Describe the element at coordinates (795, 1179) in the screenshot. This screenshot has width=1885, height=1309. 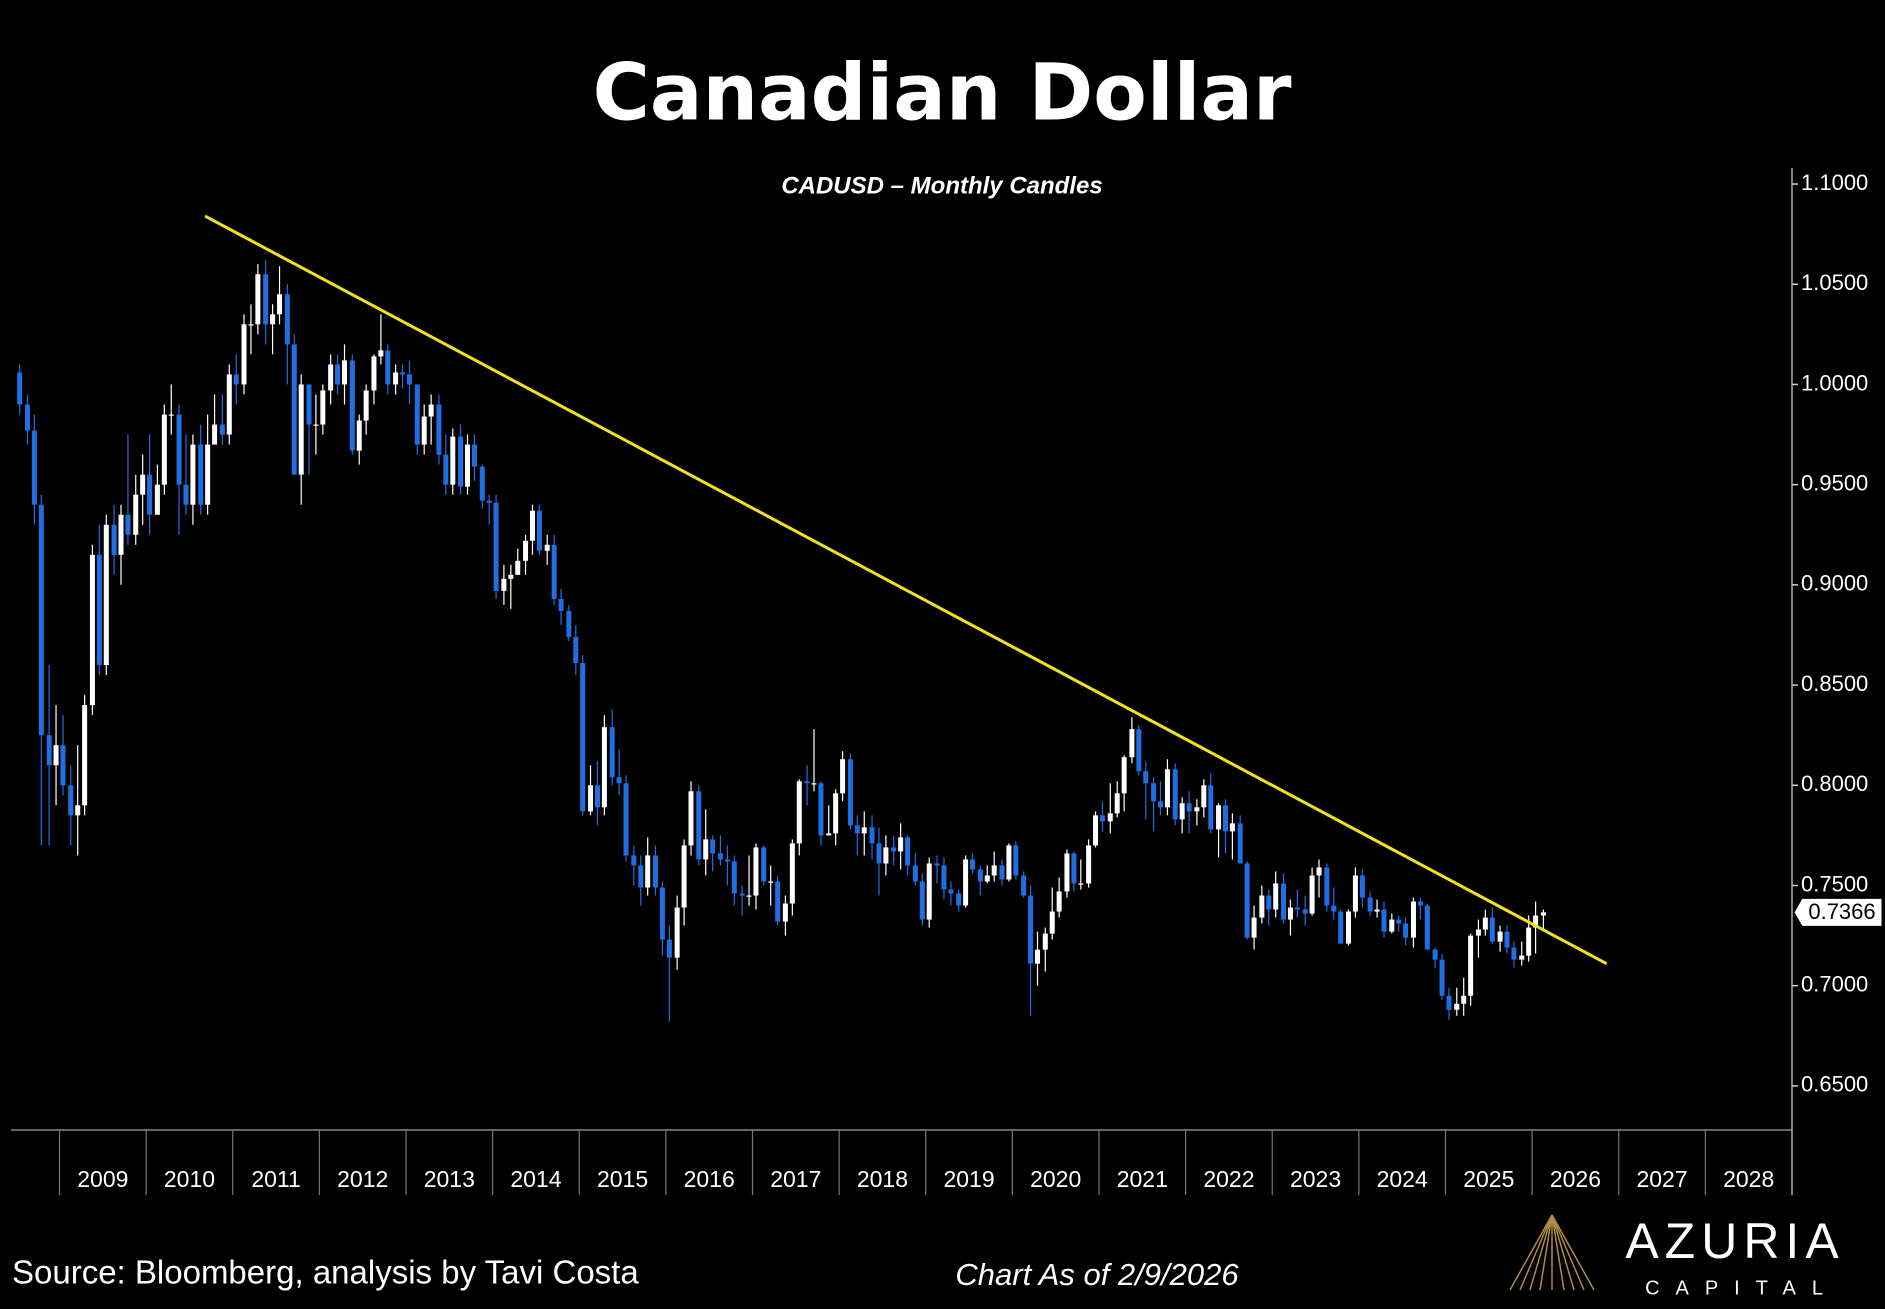
I see `x-tick-label: 2017` at that location.